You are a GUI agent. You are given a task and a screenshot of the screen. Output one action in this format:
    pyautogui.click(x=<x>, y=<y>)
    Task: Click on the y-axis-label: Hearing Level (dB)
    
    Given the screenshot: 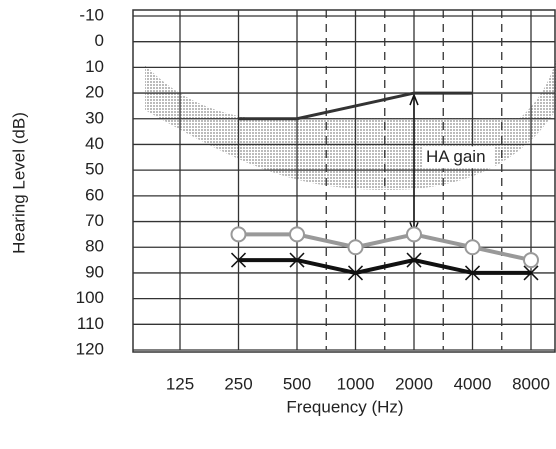 What is the action you would take?
    pyautogui.click(x=18, y=183)
    